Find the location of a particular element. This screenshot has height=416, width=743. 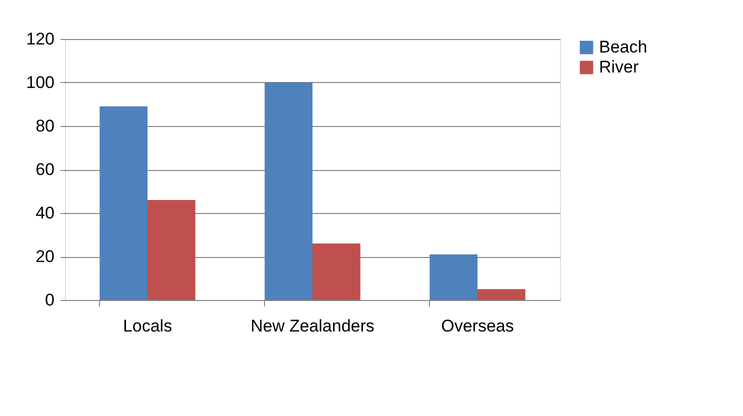

x-tick-label: New Zealanders is located at coordinates (312, 326).